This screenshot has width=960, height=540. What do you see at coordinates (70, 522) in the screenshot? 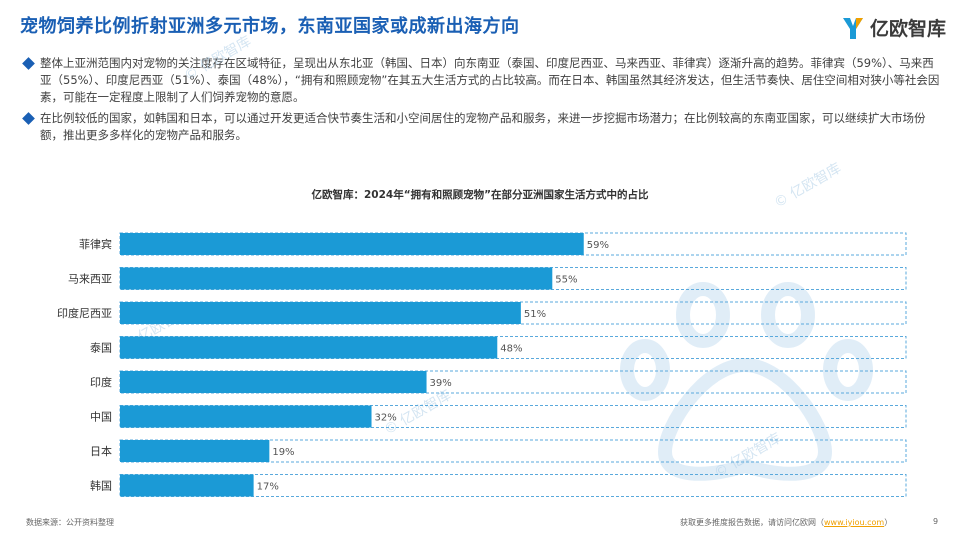
I see `source-note: 数据来源：公开资料整理` at bounding box center [70, 522].